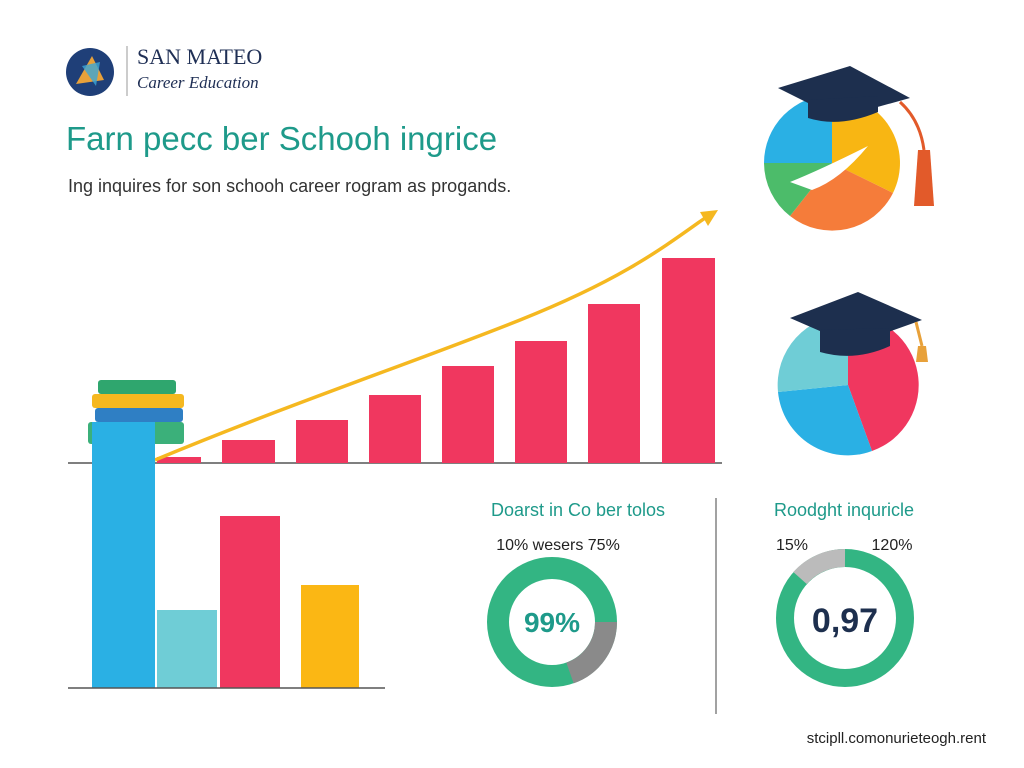 The width and height of the screenshot is (1024, 768). What do you see at coordinates (578, 510) in the screenshot?
I see `stat-title: Doarst in Co ber tolos` at bounding box center [578, 510].